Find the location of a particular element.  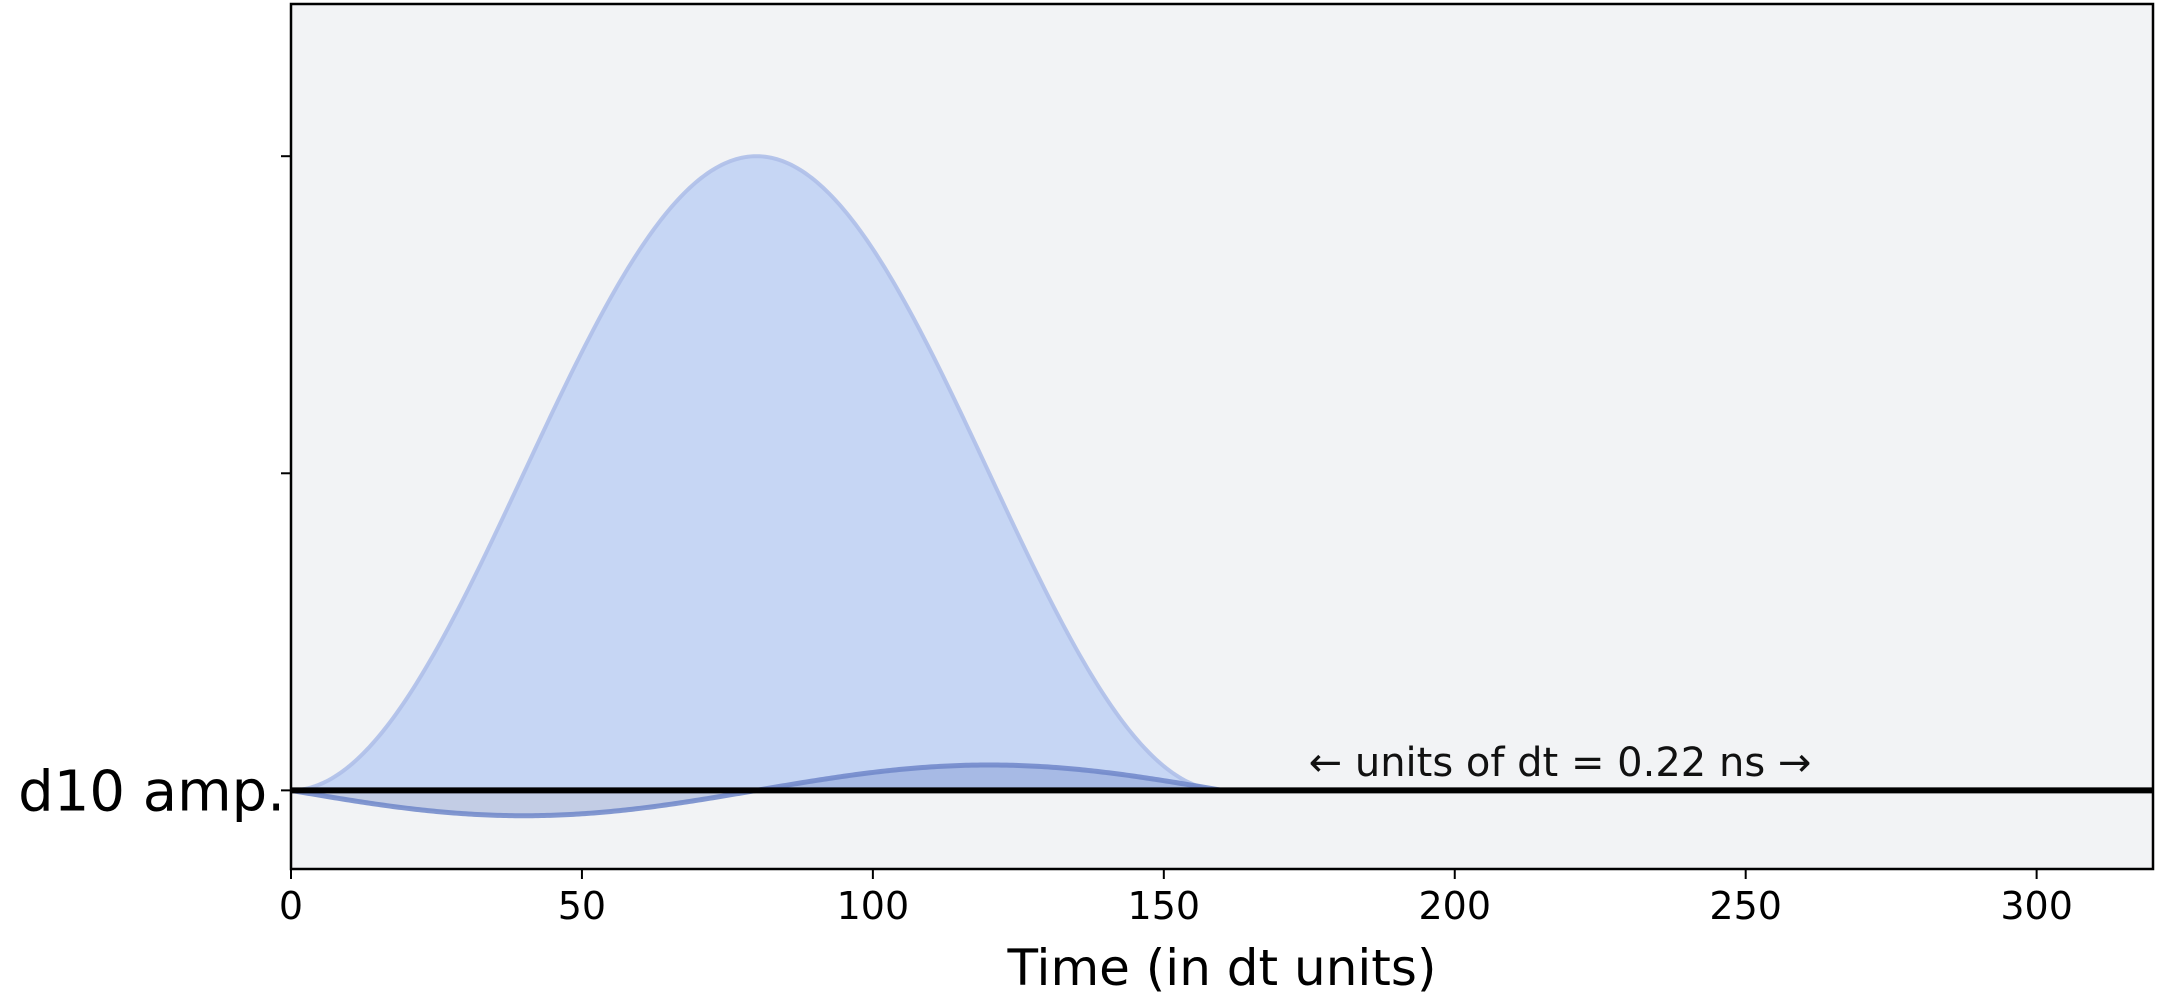

x-tick-label: 50 is located at coordinates (582, 906).